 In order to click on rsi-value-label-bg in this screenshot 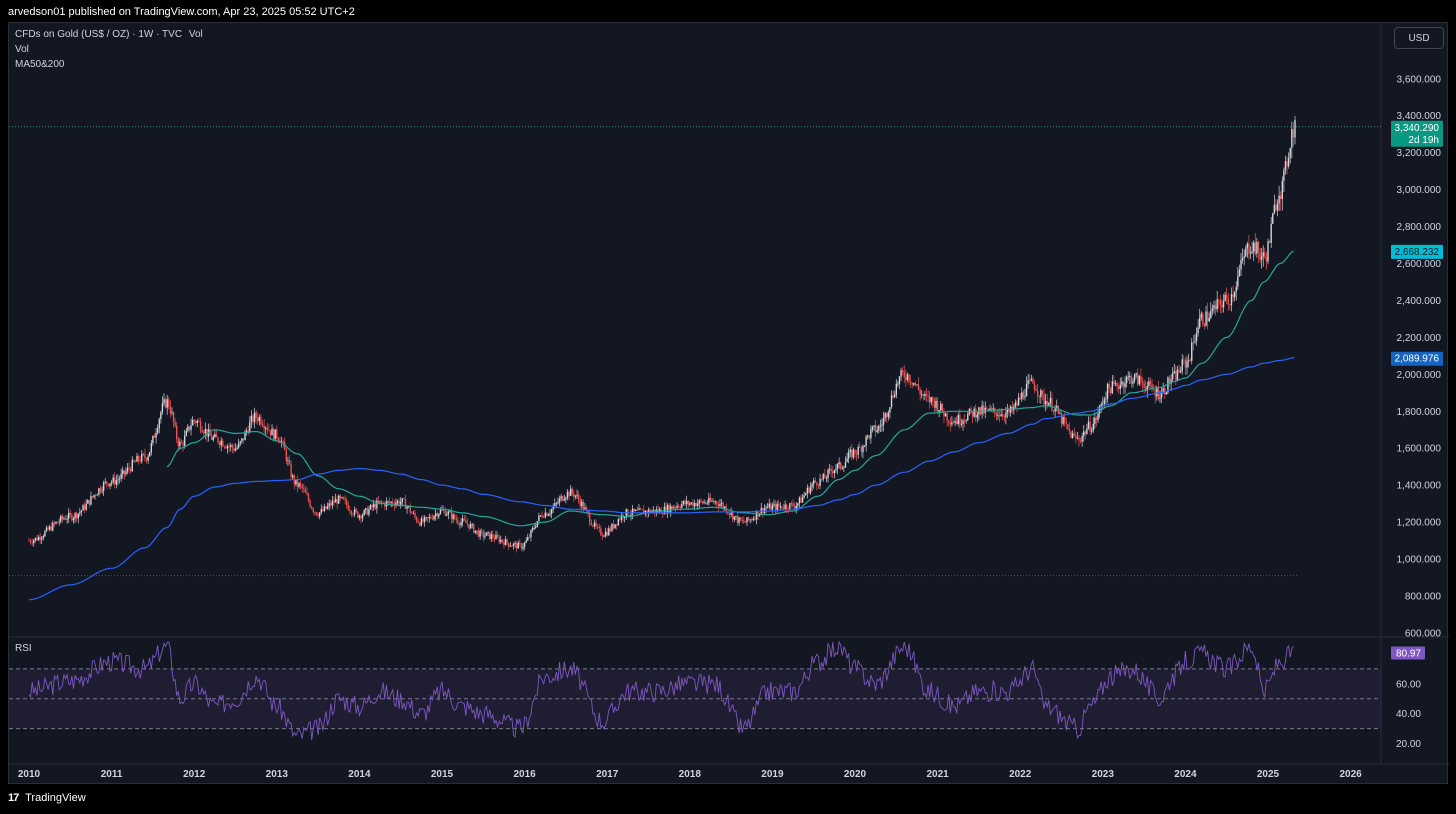, I will do `click(1408, 653)`.